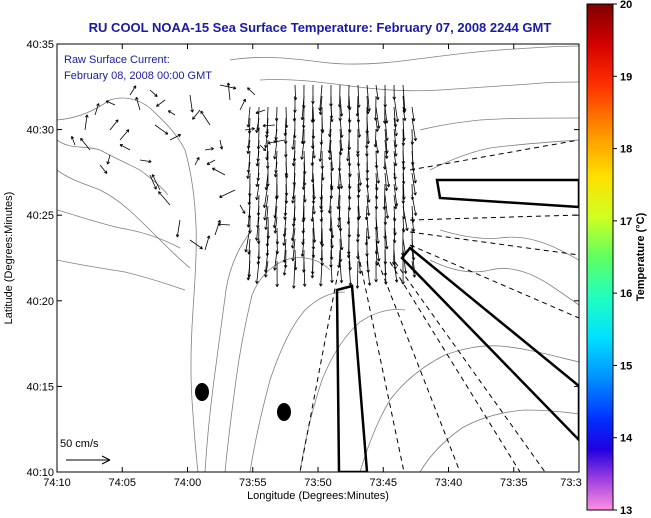  Describe the element at coordinates (626, 5) in the screenshot. I see `colorbar-tick-label: 20` at that location.